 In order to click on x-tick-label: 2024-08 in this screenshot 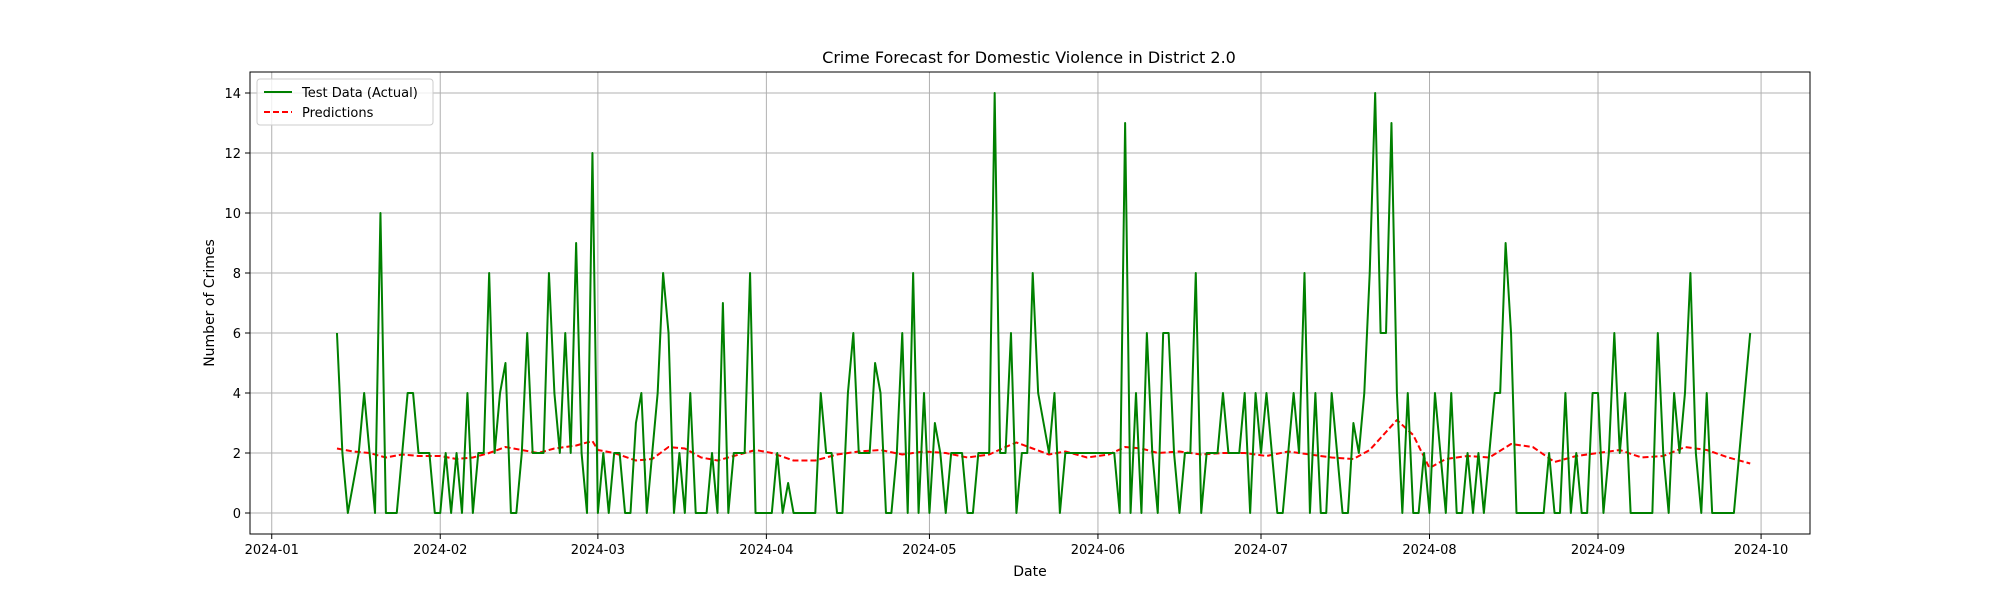, I will do `click(1429, 550)`.